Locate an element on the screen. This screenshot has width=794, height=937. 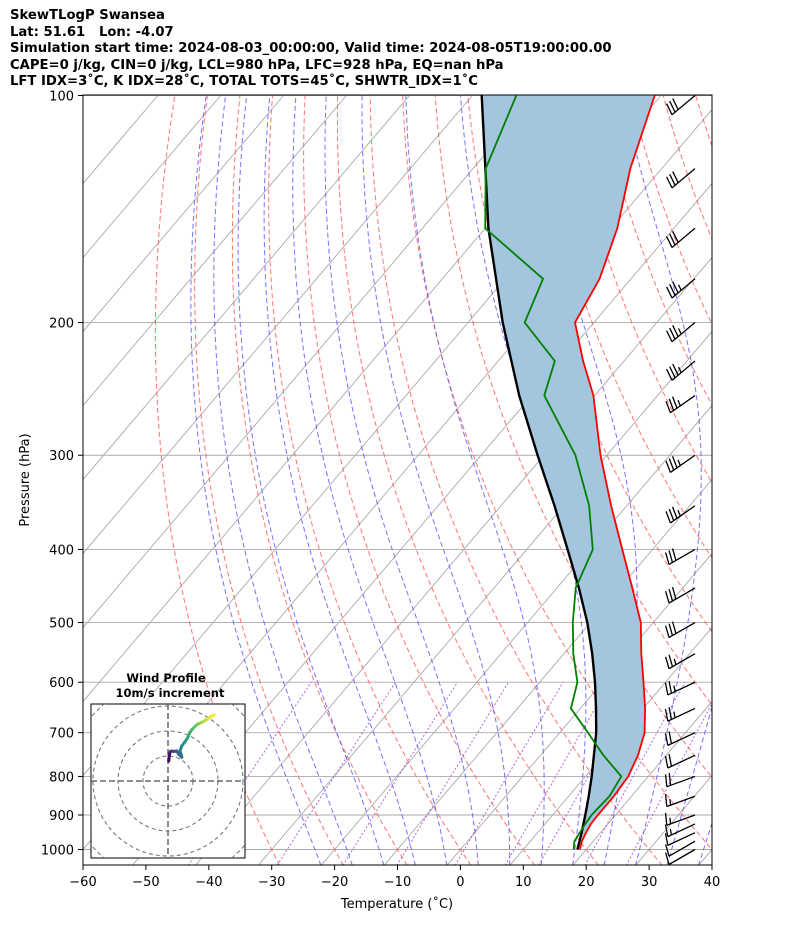
x-tick-label: 40 is located at coordinates (712, 882).